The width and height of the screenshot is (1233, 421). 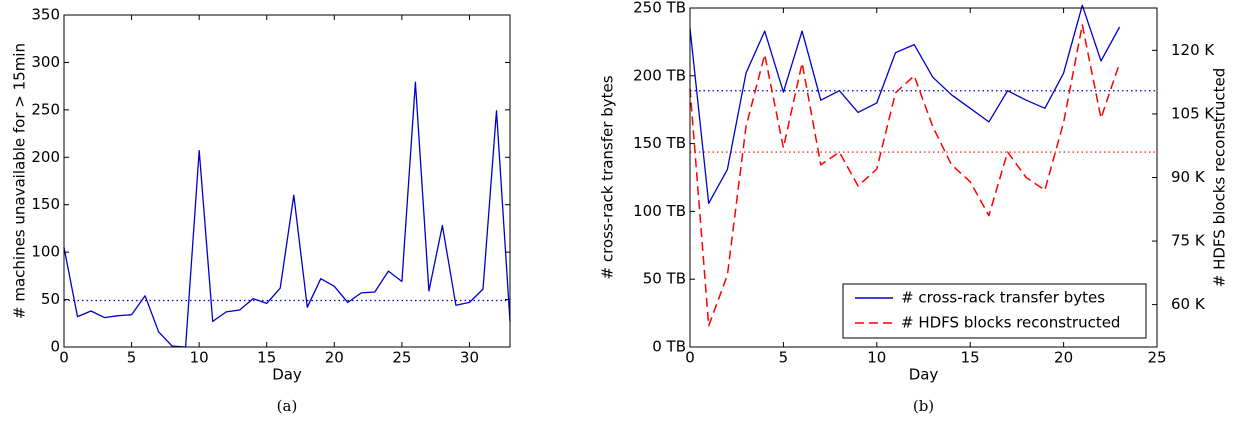 What do you see at coordinates (1010, 323) in the screenshot?
I see `legend-label-2: # HDFS blocks reconstructed` at bounding box center [1010, 323].